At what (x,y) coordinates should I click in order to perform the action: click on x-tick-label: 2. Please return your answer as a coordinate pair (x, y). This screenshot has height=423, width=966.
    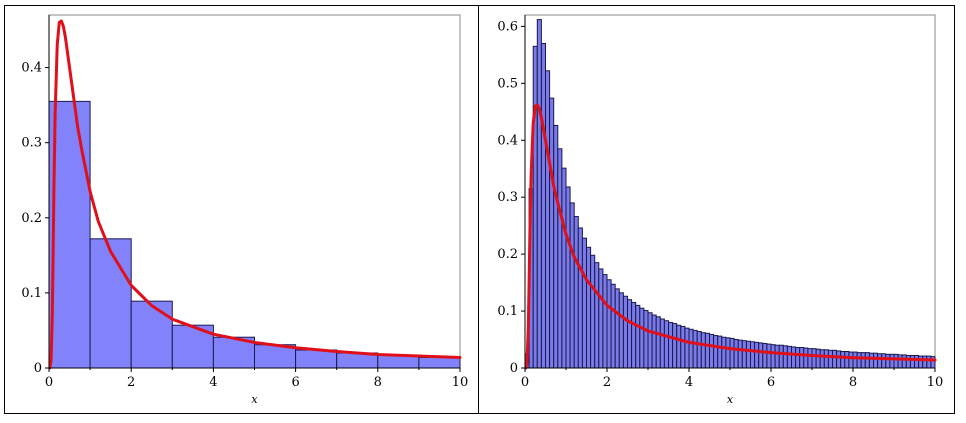
    Looking at the image, I should click on (131, 382).